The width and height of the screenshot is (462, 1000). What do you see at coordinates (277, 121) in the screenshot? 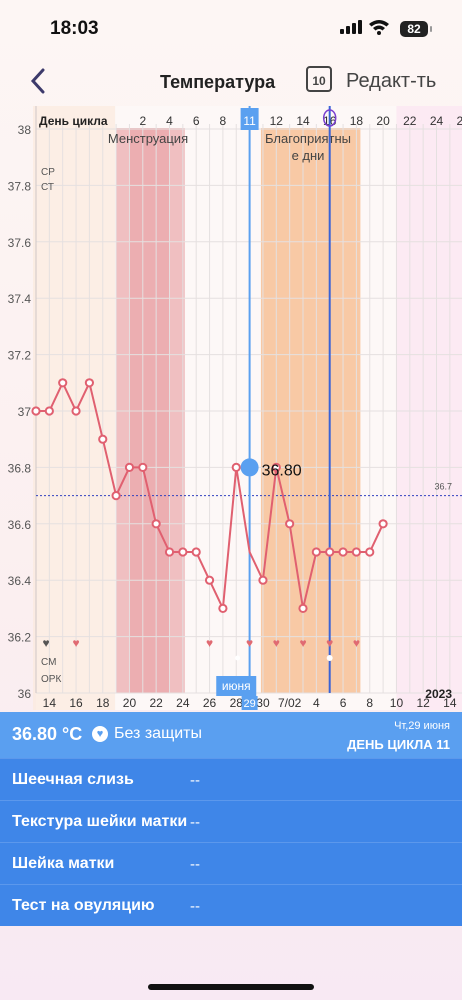
I see `cycle-day-tick: 12` at bounding box center [277, 121].